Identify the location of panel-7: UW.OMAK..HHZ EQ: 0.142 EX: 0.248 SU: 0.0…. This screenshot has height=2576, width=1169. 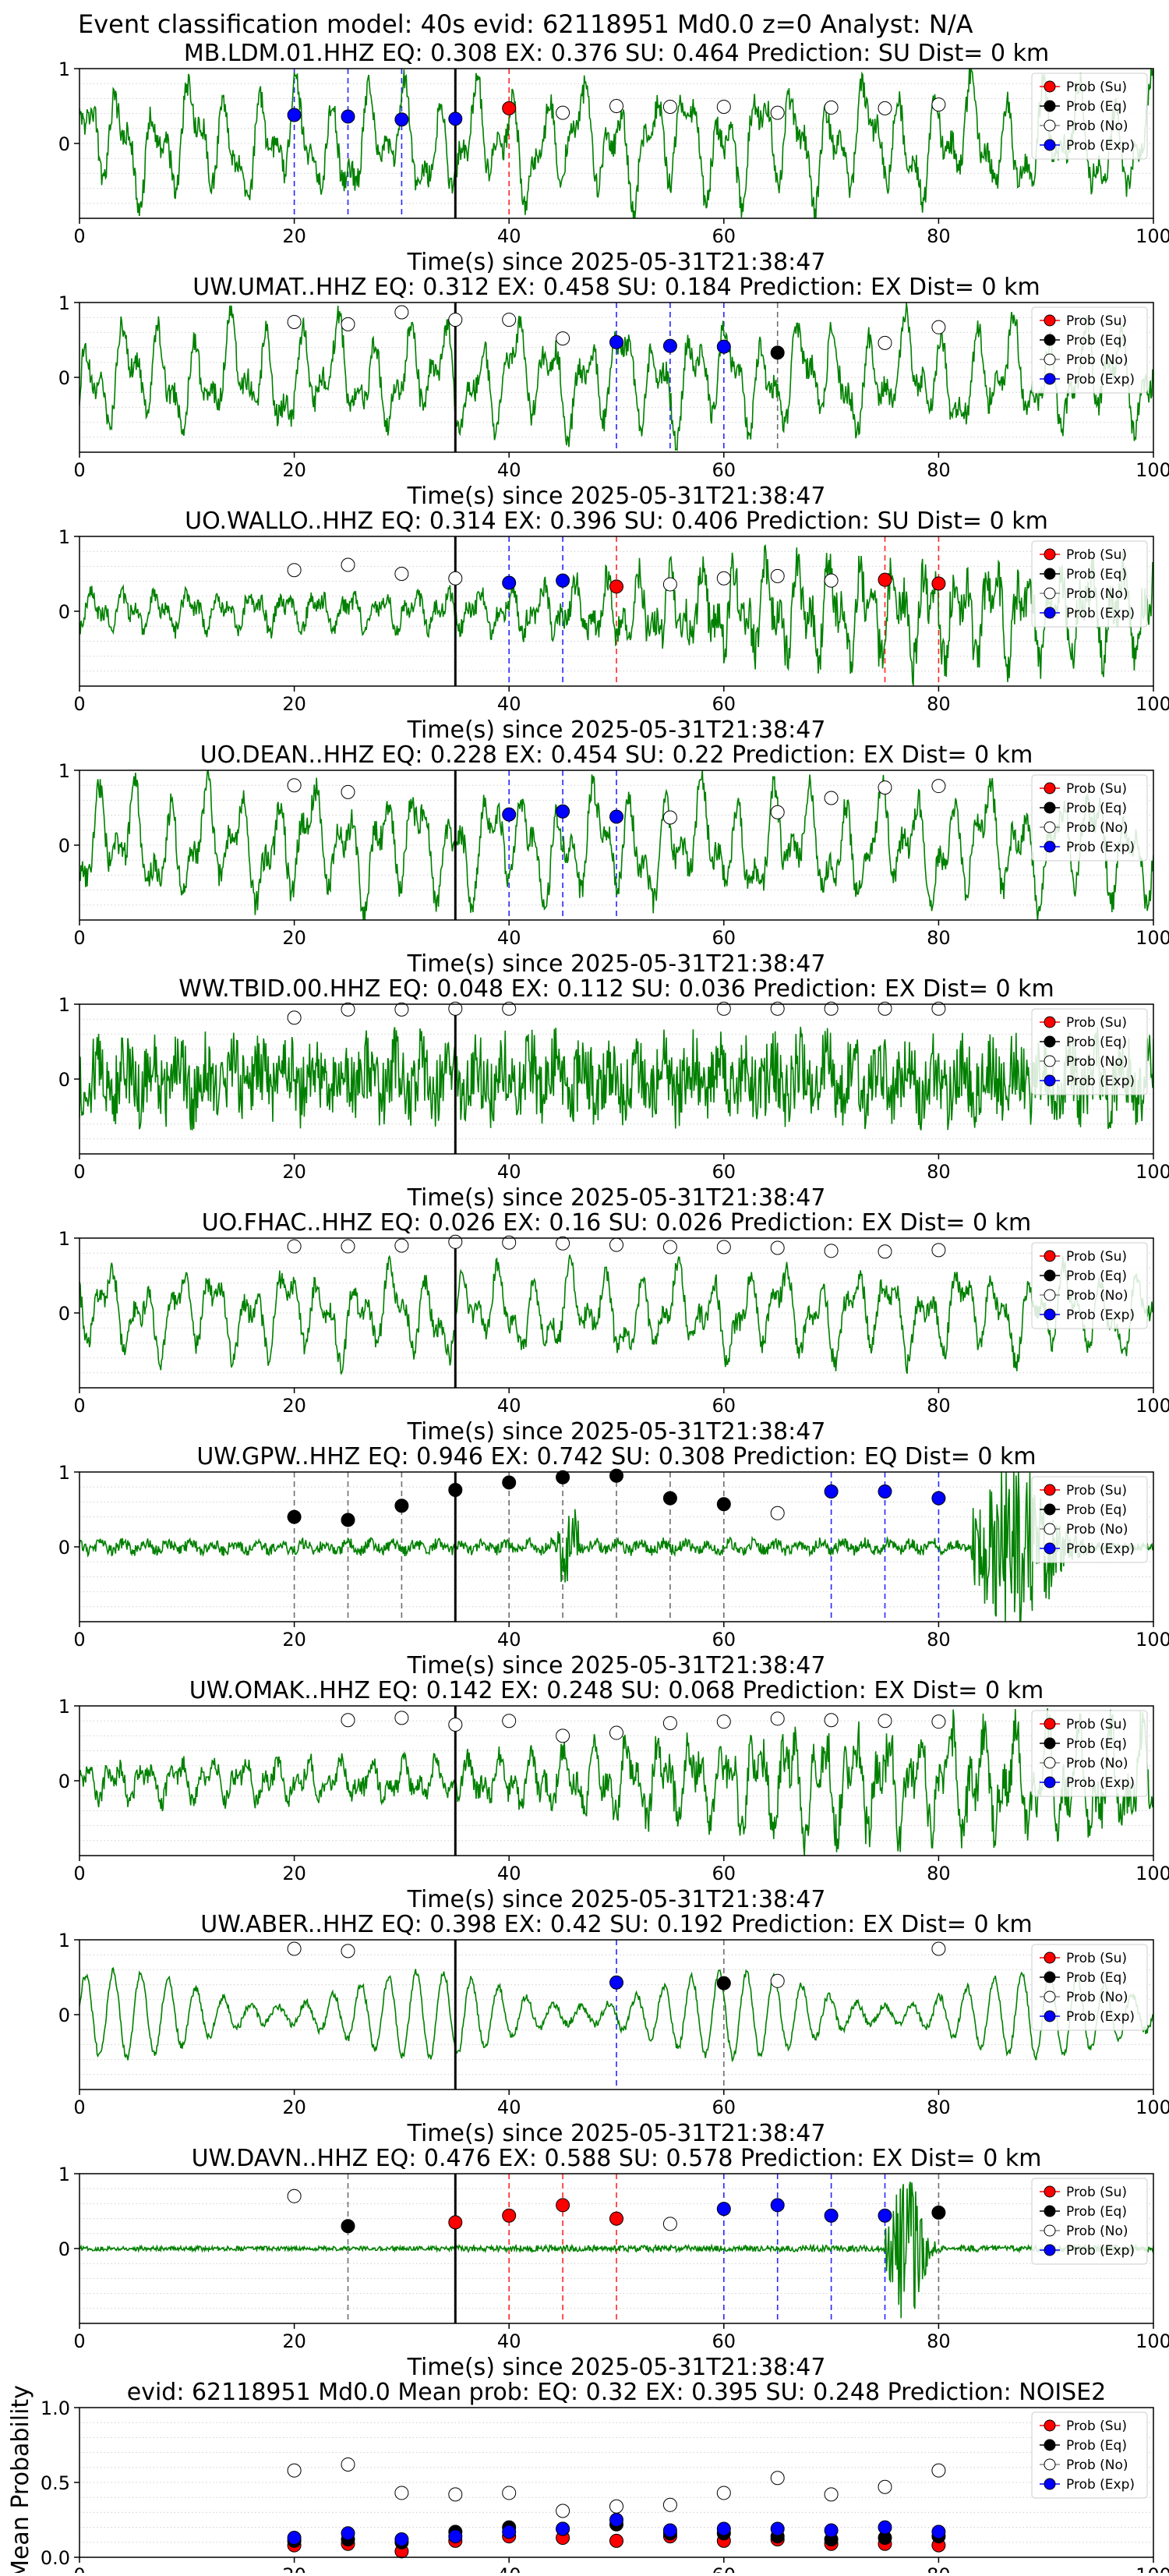
(613, 1795).